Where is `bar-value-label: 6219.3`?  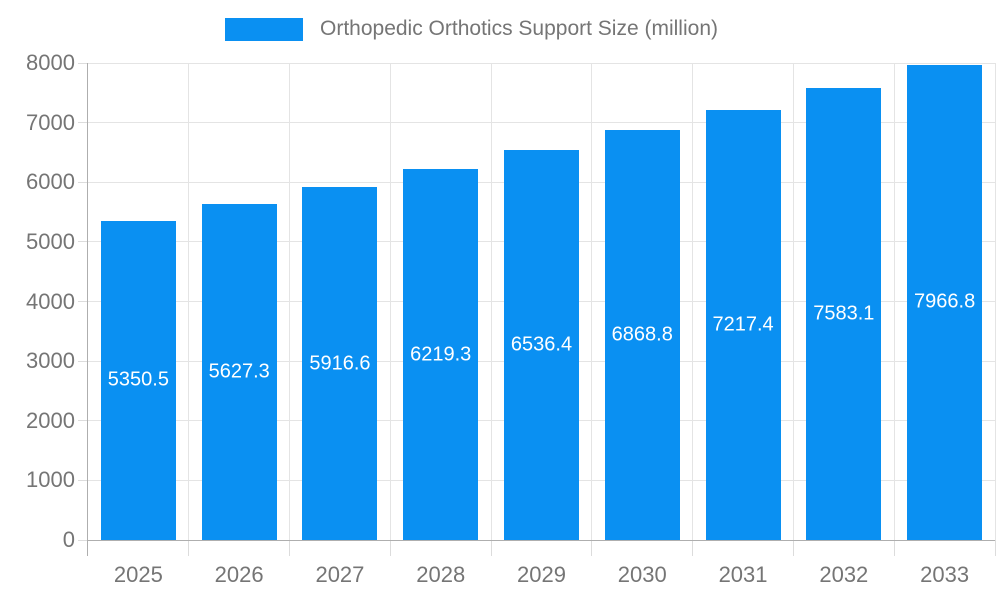 bar-value-label: 6219.3 is located at coordinates (441, 354).